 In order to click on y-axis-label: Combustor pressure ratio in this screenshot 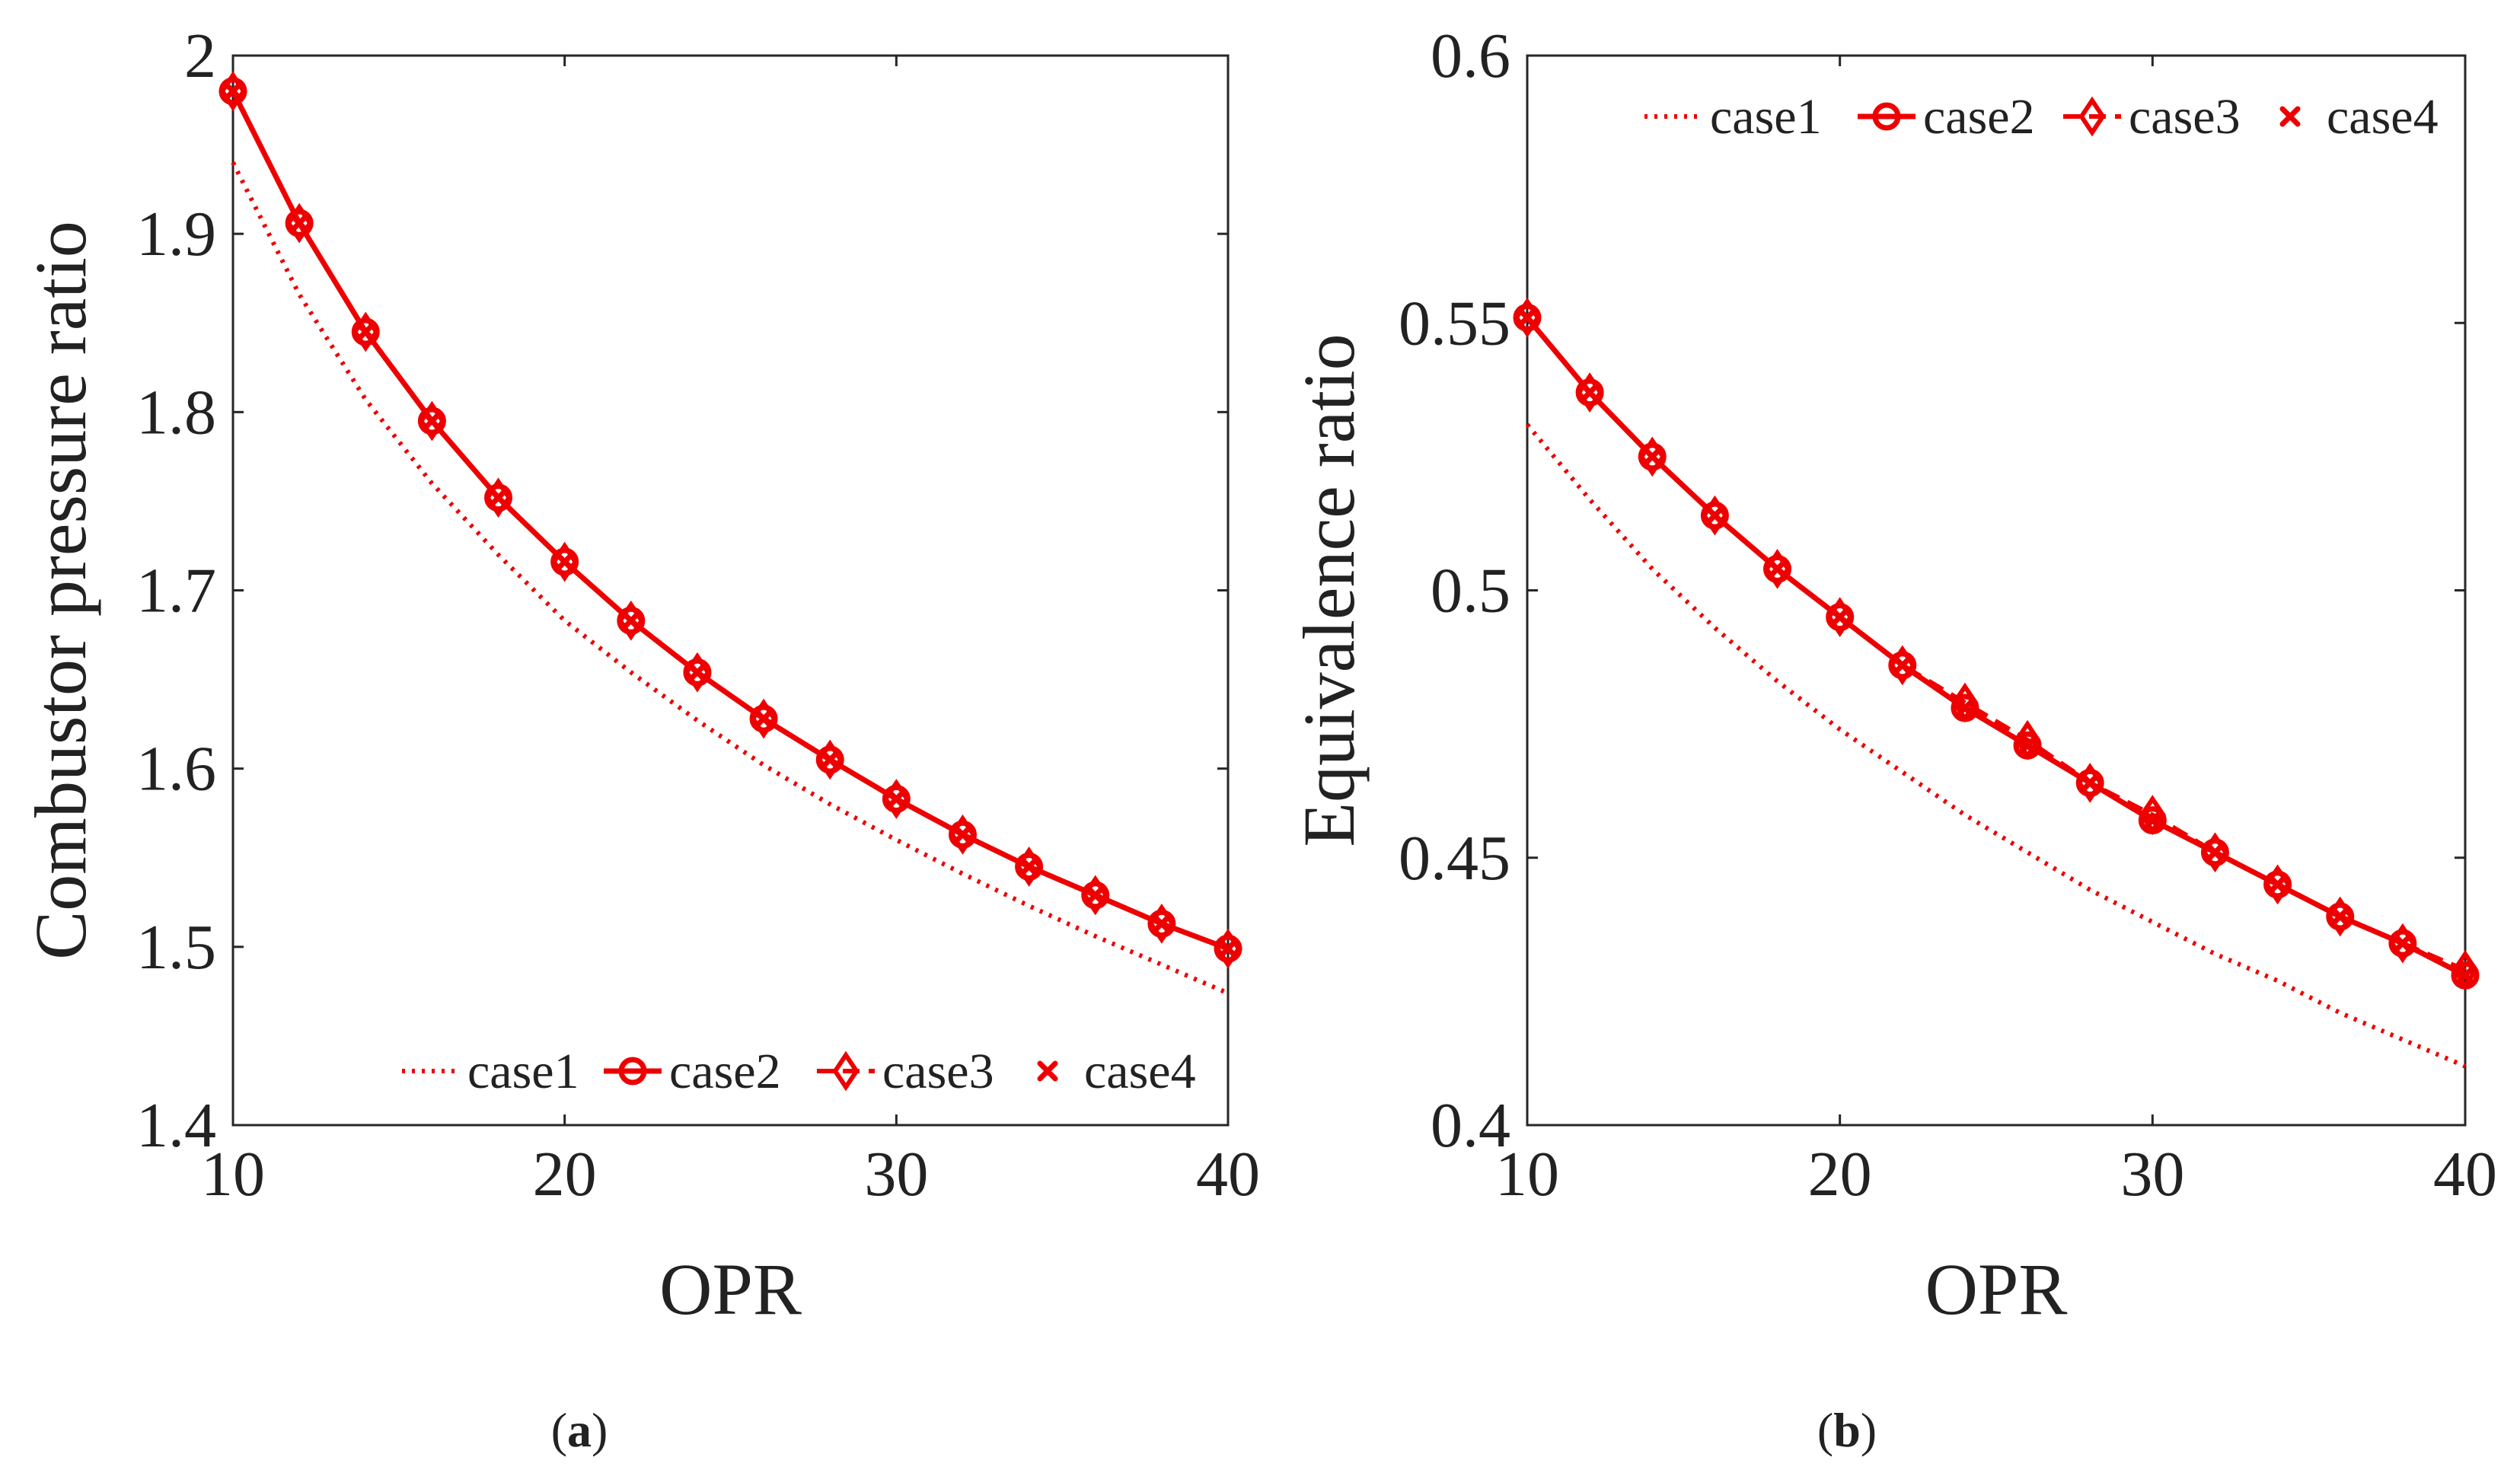, I will do `click(60, 590)`.